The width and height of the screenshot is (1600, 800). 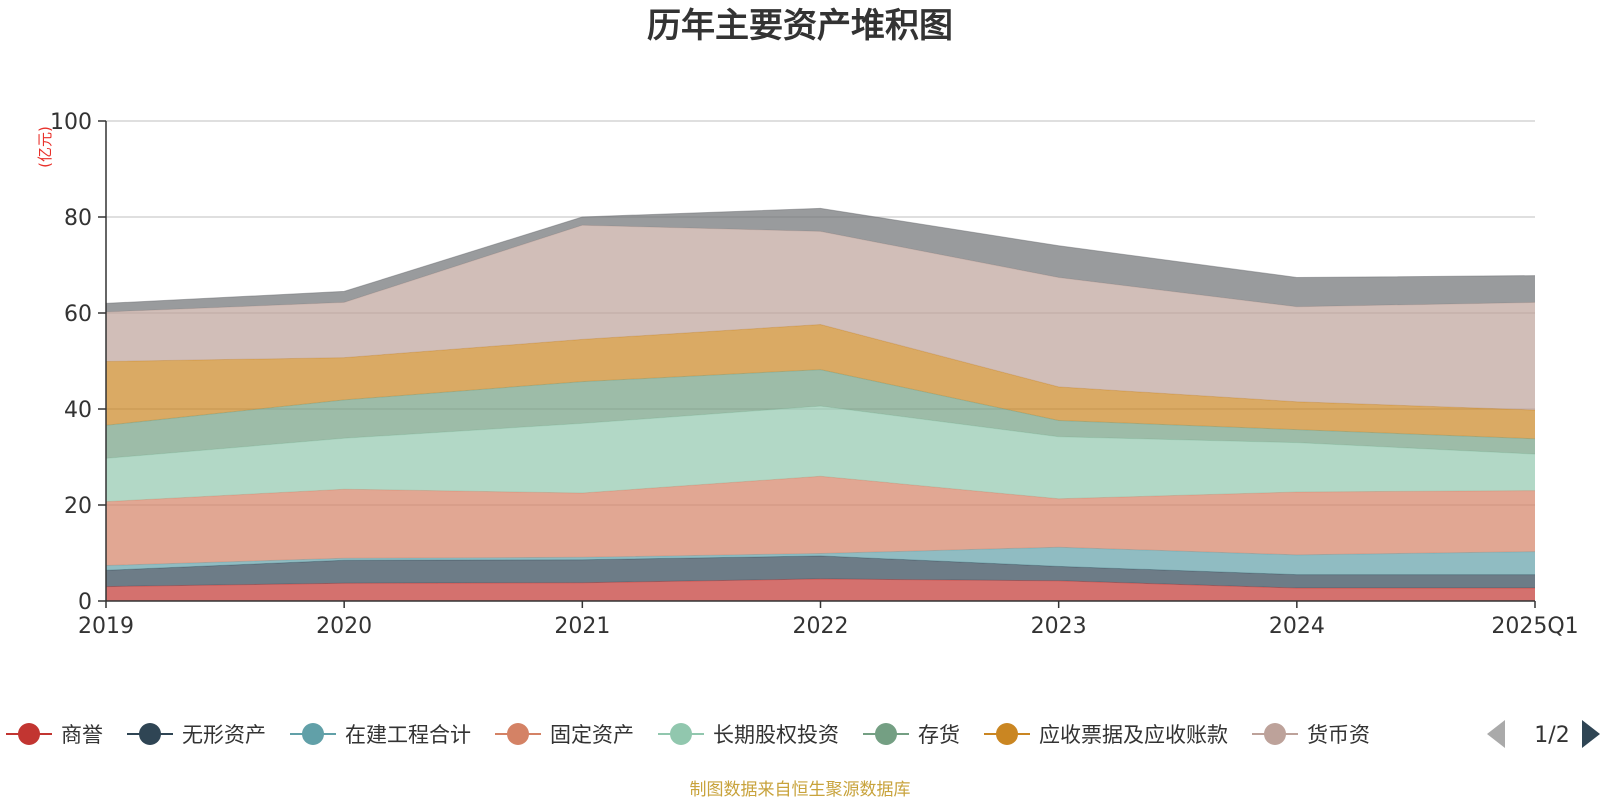 I want to click on y-tick-label: 100, so click(x=71, y=122).